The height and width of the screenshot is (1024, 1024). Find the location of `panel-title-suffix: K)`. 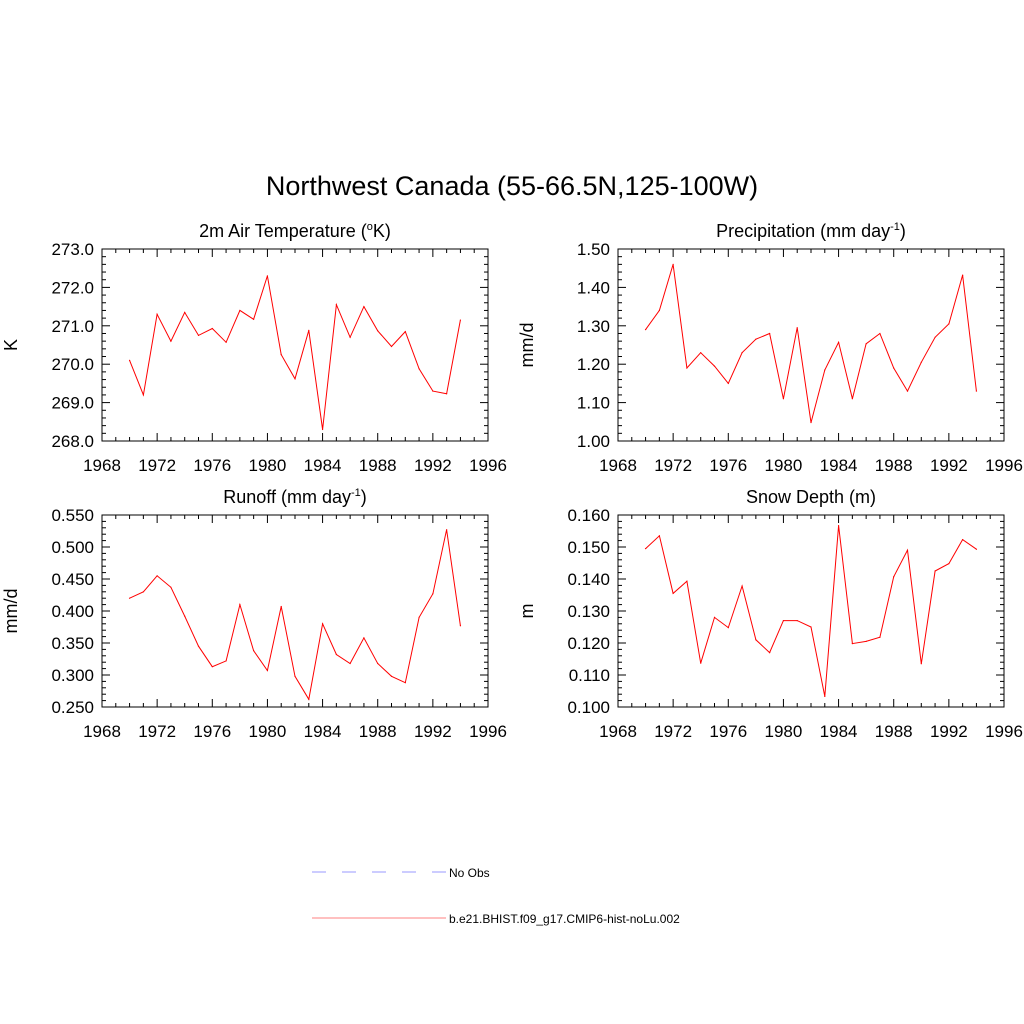

panel-title-suffix: K) is located at coordinates (382, 231).